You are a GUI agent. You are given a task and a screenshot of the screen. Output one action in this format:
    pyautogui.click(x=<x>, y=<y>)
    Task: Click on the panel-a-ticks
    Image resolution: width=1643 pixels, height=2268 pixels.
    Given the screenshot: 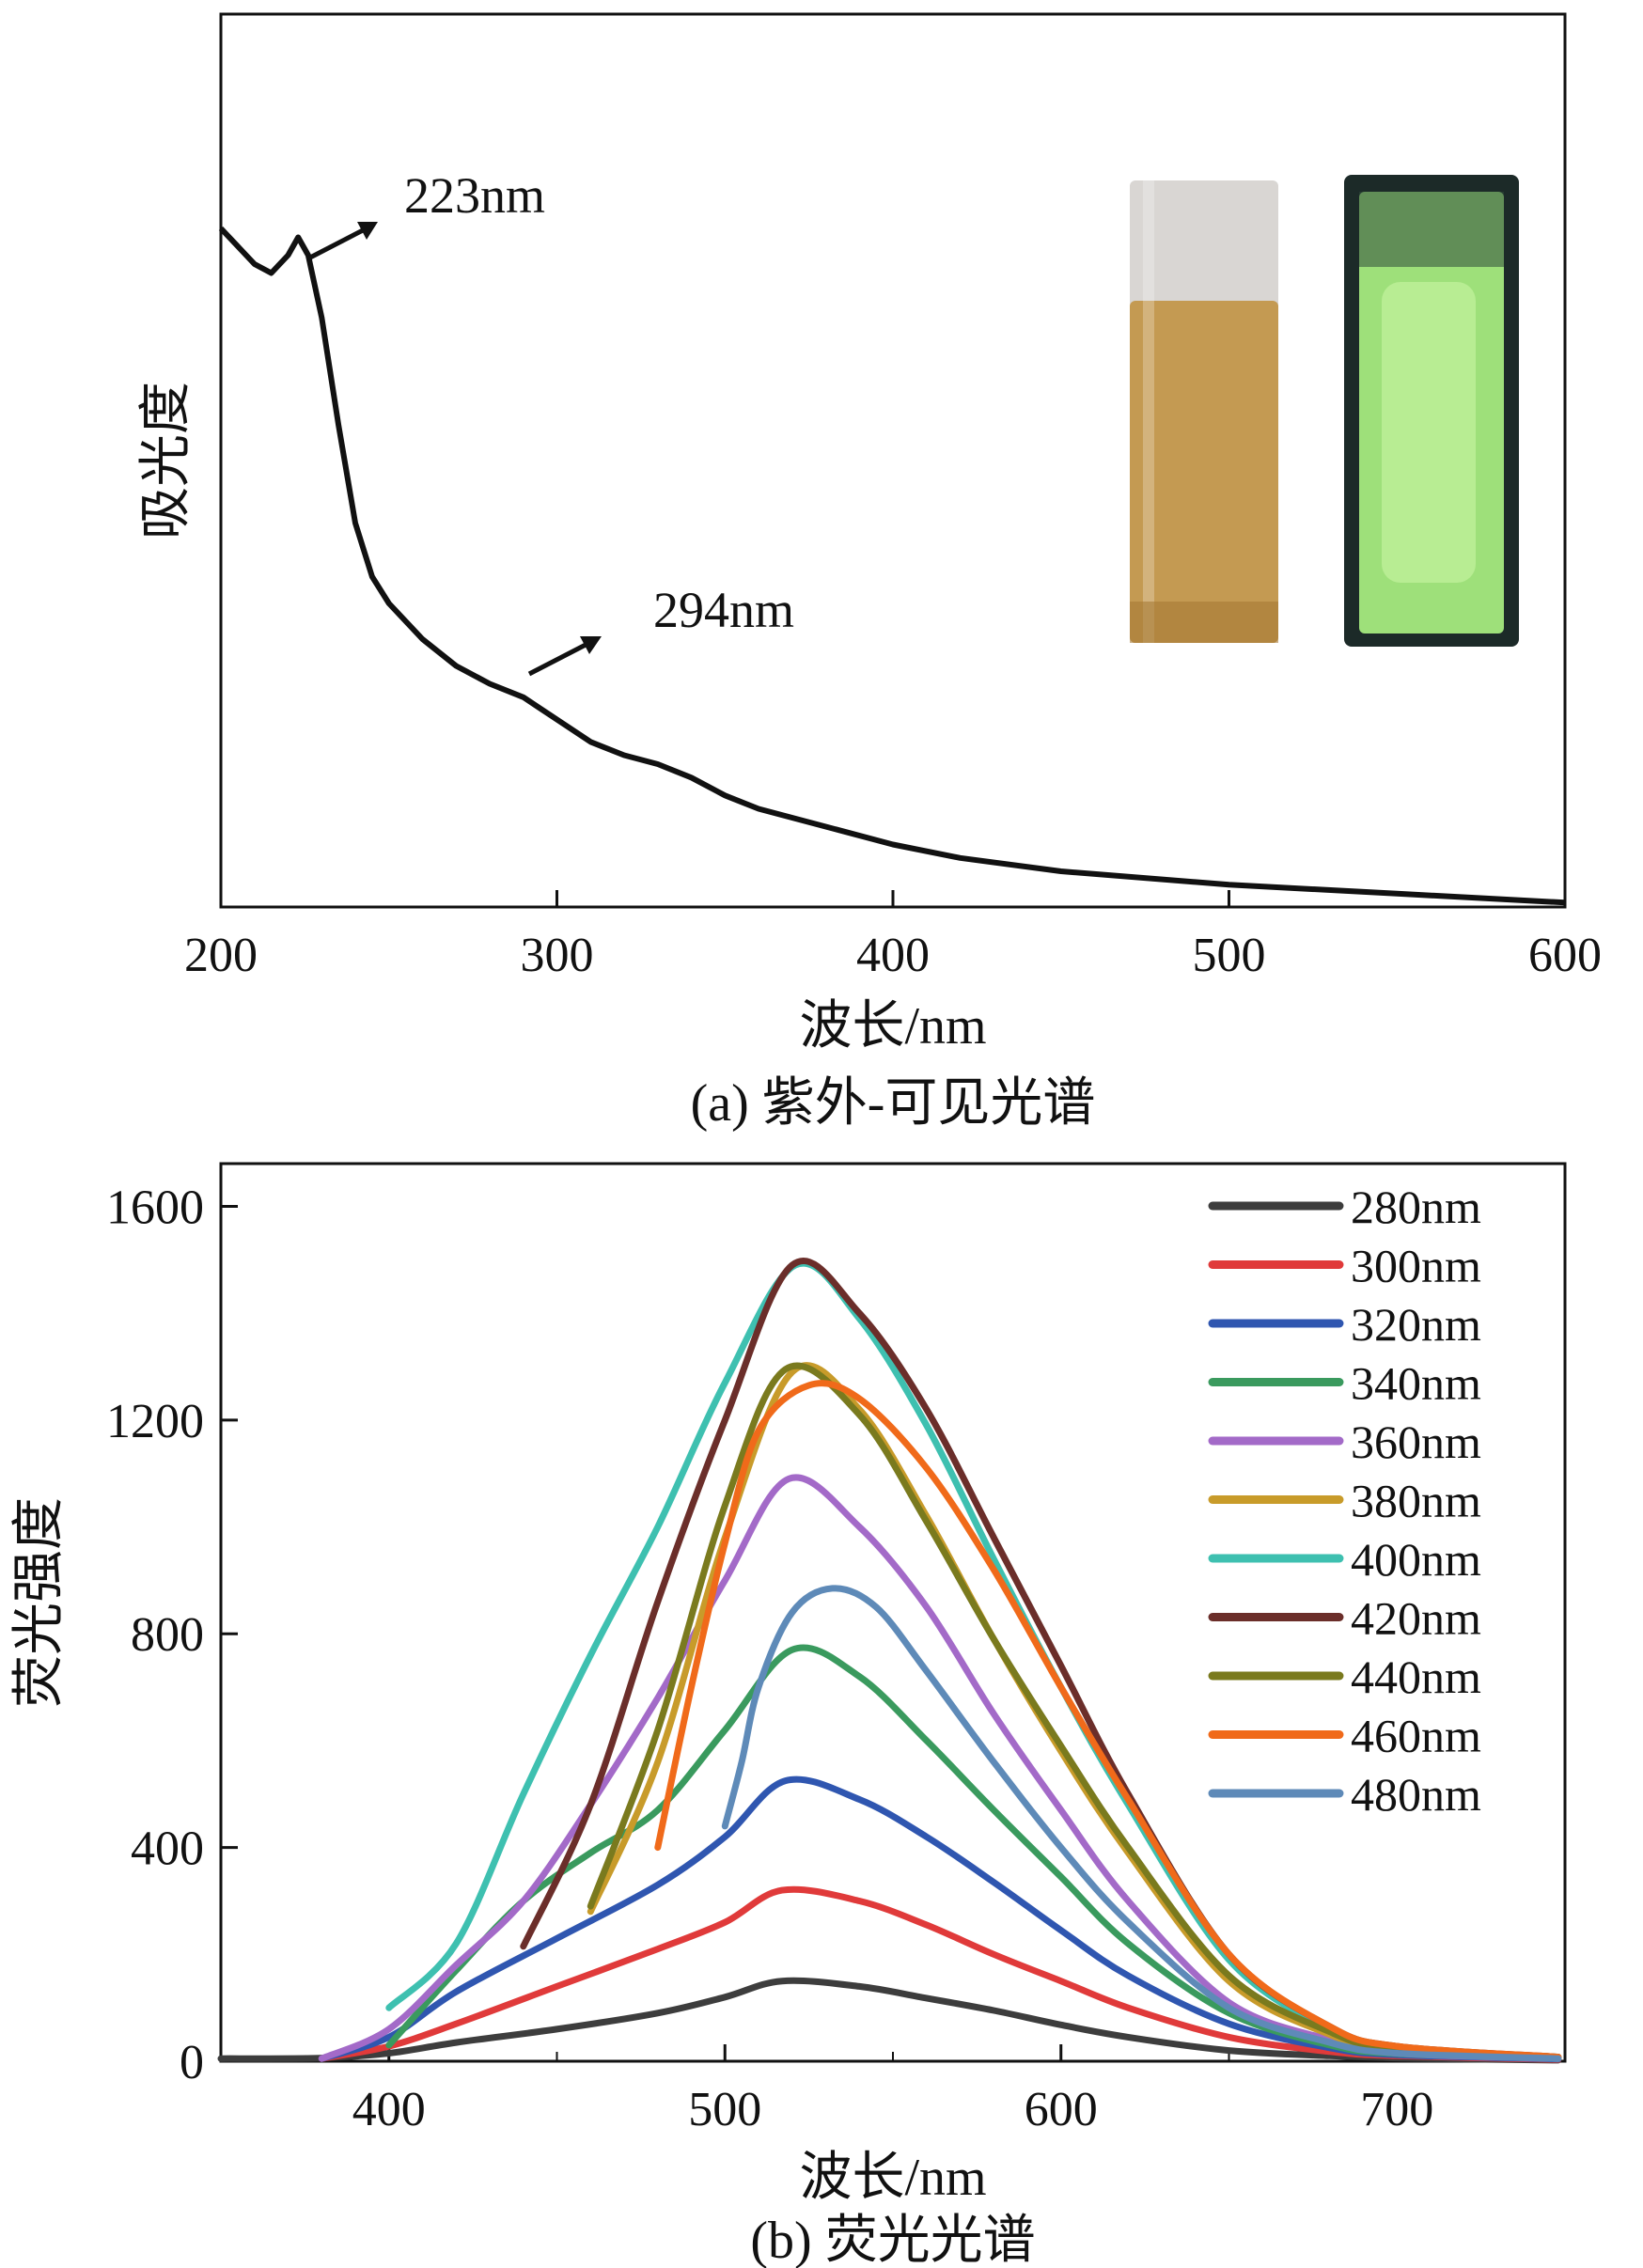 What is the action you would take?
    pyautogui.click(x=893, y=899)
    